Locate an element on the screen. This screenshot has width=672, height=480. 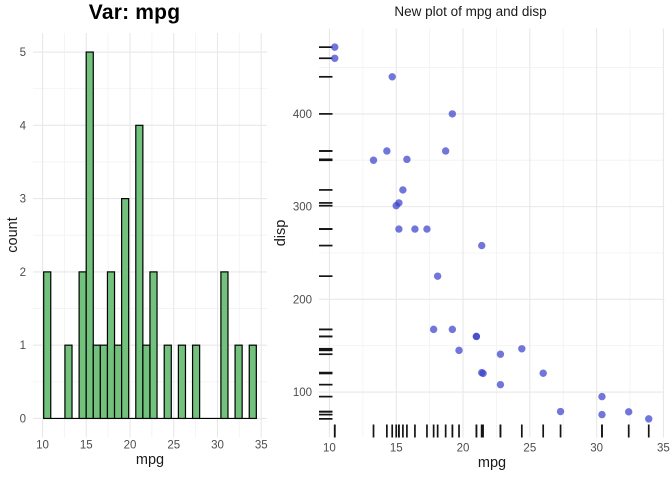
y-tick-label: 2 is located at coordinates (23, 273).